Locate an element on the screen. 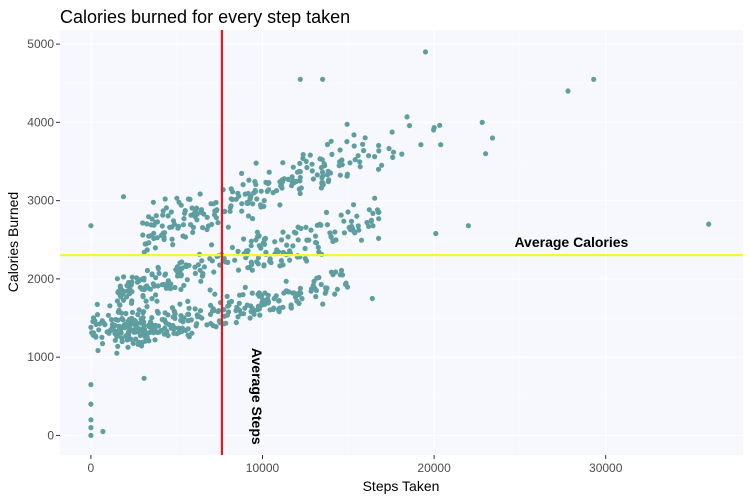  x-tick-label: 0 is located at coordinates (91, 468).